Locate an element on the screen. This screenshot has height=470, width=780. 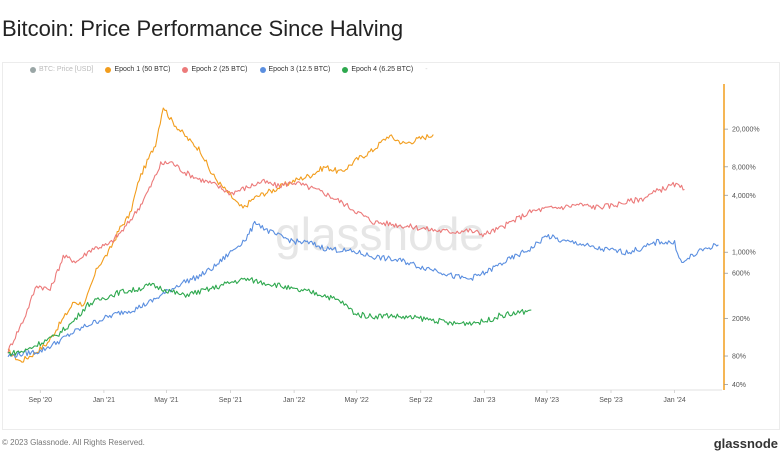
series-line-epoch-4-6-25-btc is located at coordinates (269, 317).